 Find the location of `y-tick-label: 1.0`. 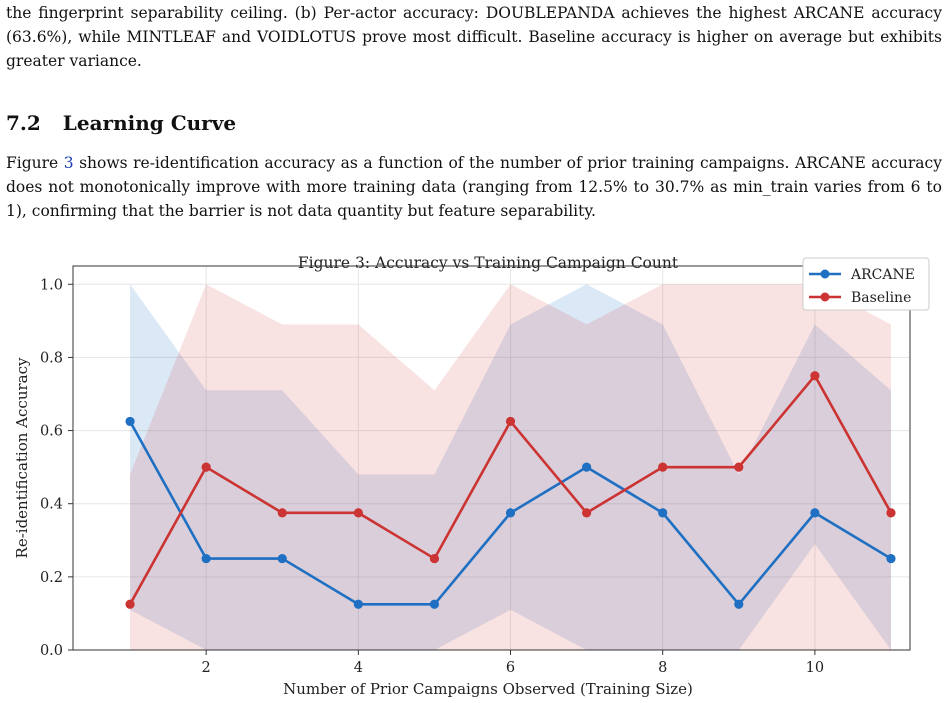

y-tick-label: 1.0 is located at coordinates (51, 285).